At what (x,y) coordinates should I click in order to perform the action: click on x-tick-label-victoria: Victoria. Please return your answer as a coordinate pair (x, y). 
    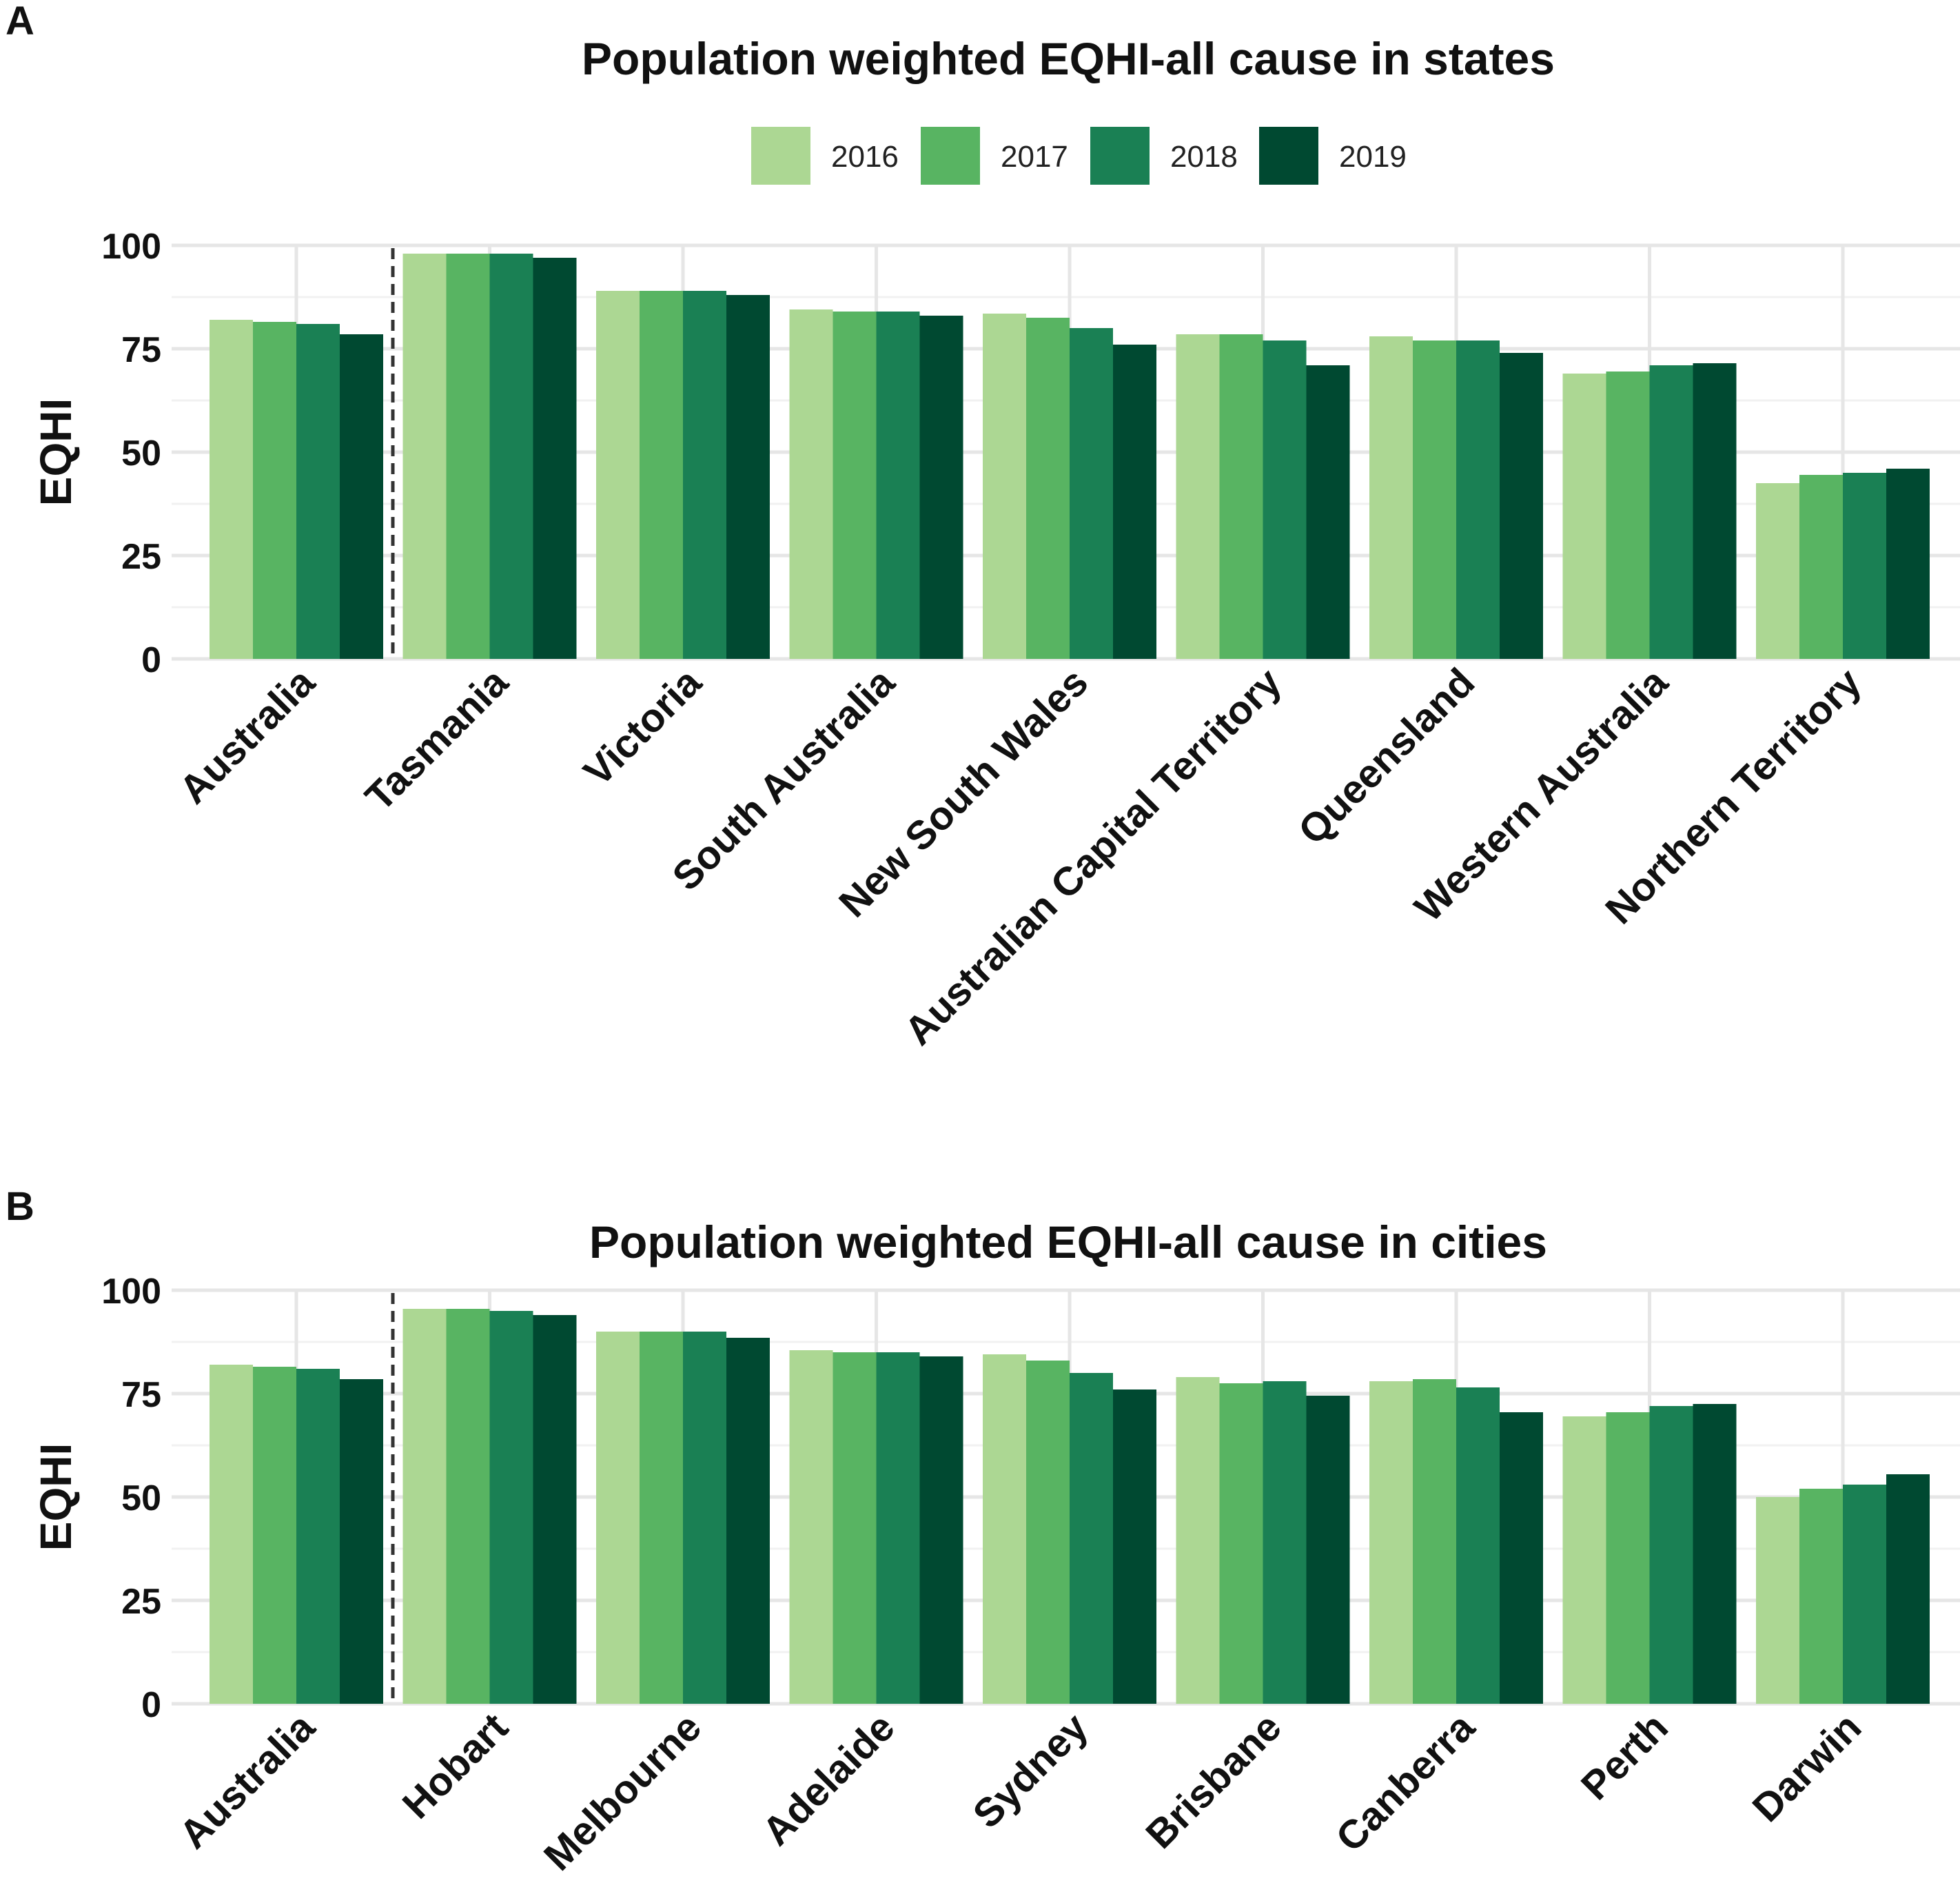
    Looking at the image, I should click on (643, 727).